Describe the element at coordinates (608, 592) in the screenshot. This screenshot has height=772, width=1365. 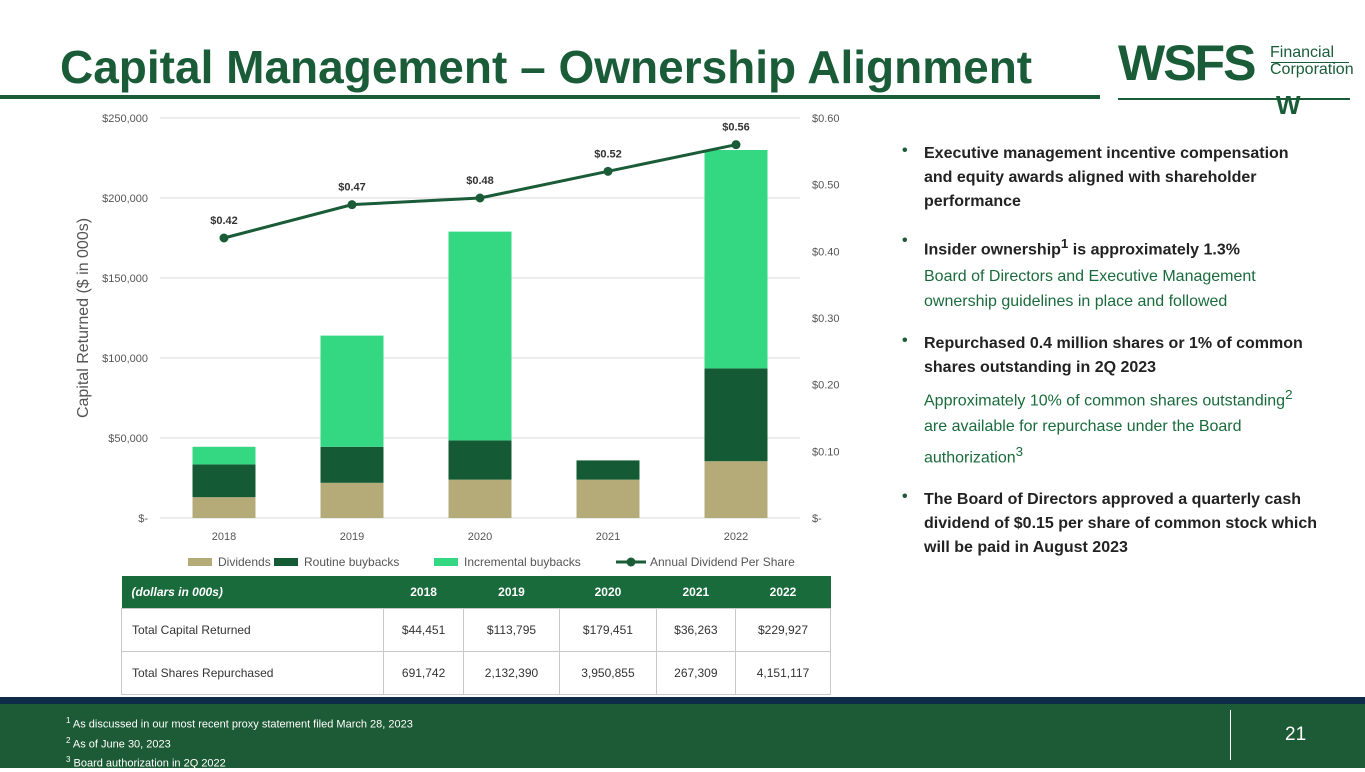
I see `table-header-cell: 2020` at that location.